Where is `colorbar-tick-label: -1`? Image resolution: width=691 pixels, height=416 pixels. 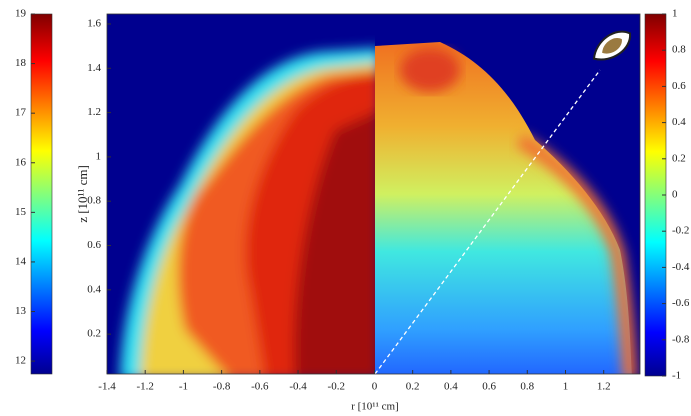
colorbar-tick-label: -1 is located at coordinates (676, 376).